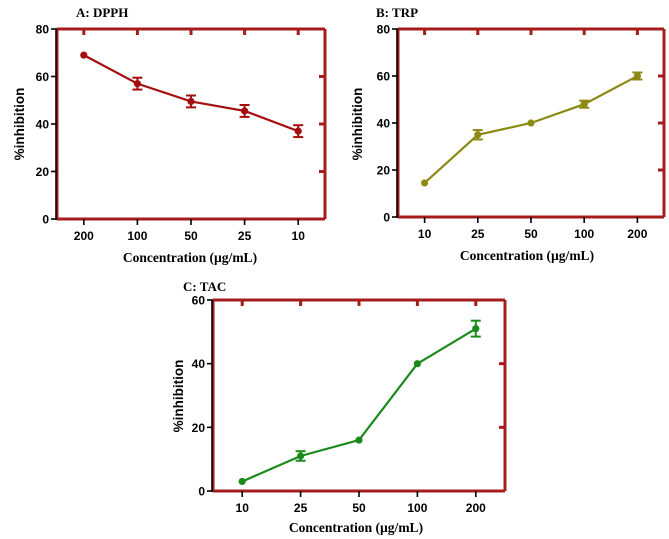 This screenshot has width=669, height=539. Describe the element at coordinates (397, 12) in the screenshot. I see `chart-title: B: TRP` at that location.